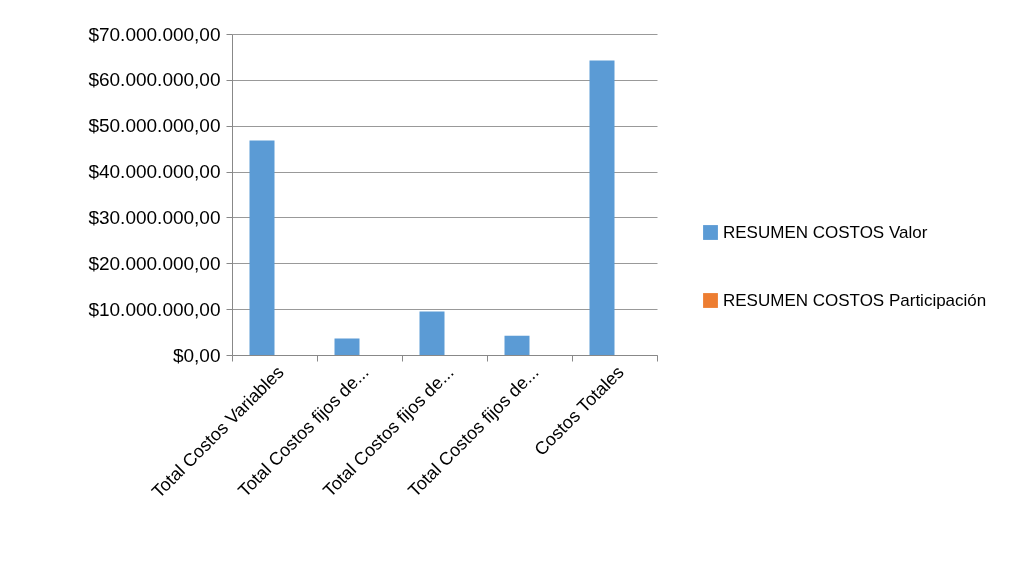 Image resolution: width=1030 pixels, height=578 pixels. What do you see at coordinates (154, 126) in the screenshot?
I see `y-tick-label: $50.000.000,00` at bounding box center [154, 126].